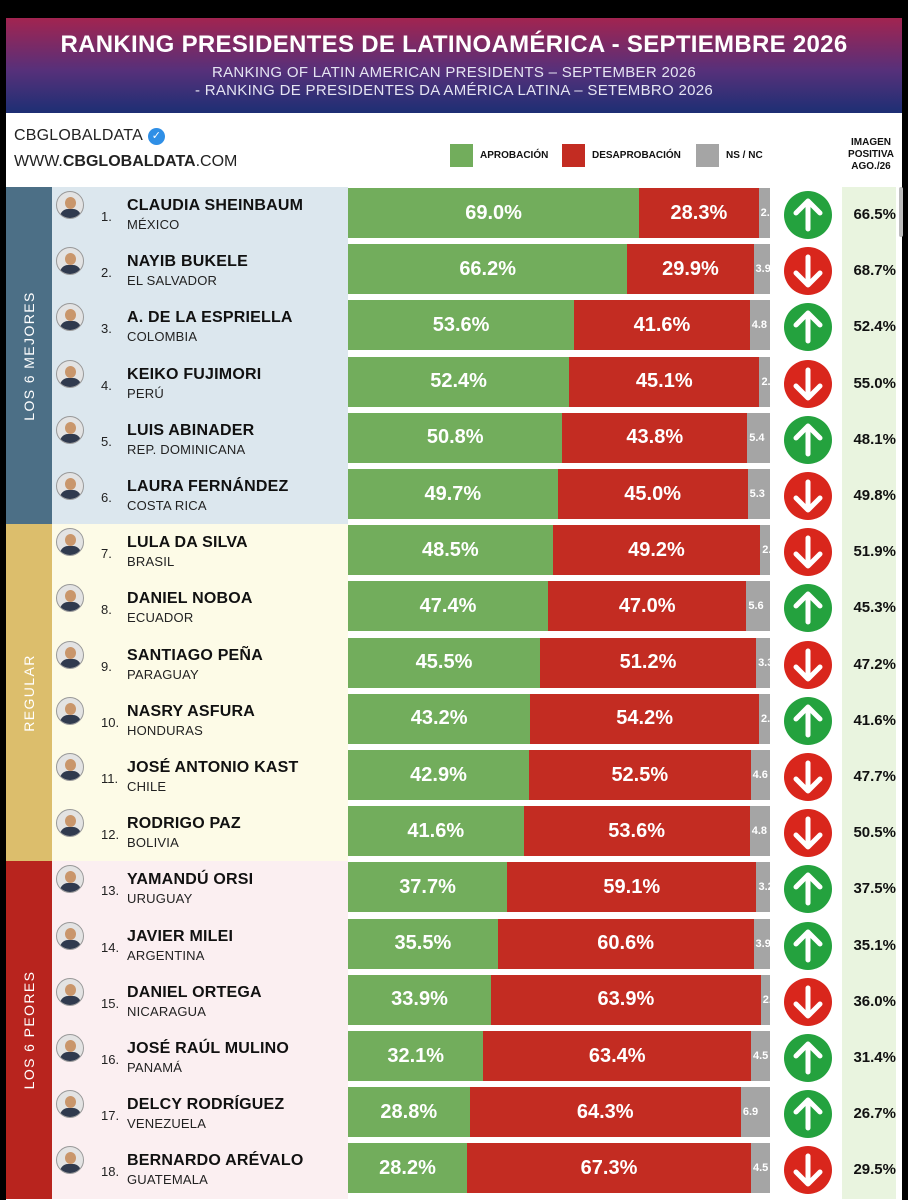  Describe the element at coordinates (744, 155) in the screenshot. I see `legend-label-nsnc: NS / NC` at that location.